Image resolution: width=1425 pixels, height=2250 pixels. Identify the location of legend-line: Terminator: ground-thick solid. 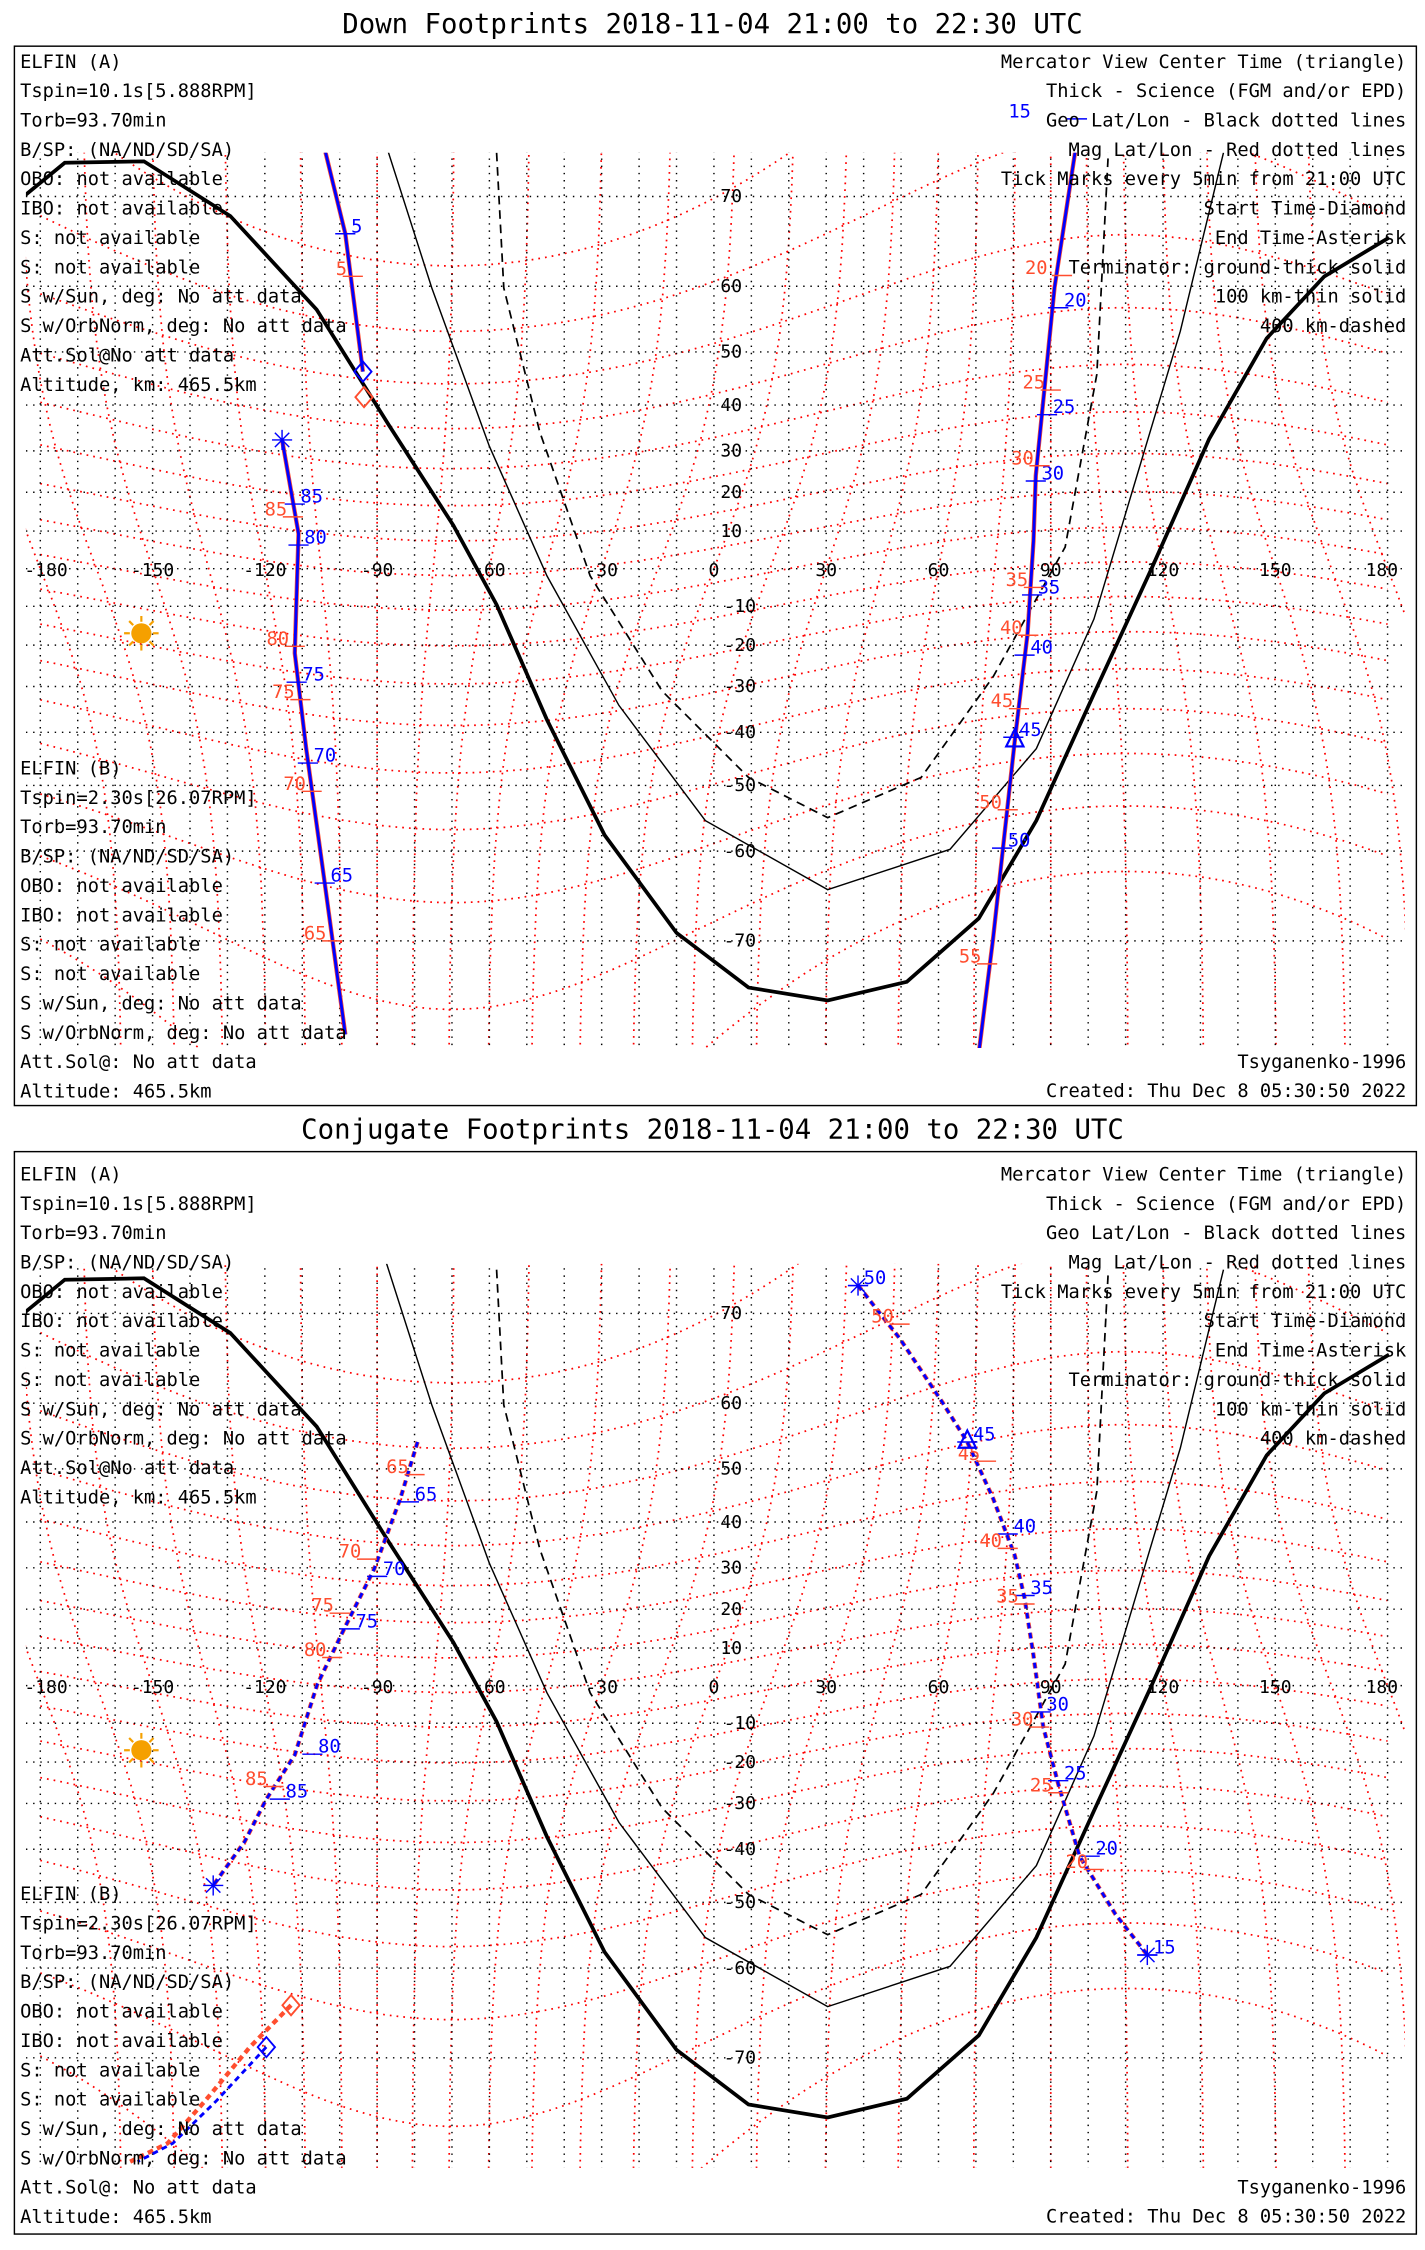
(1237, 267).